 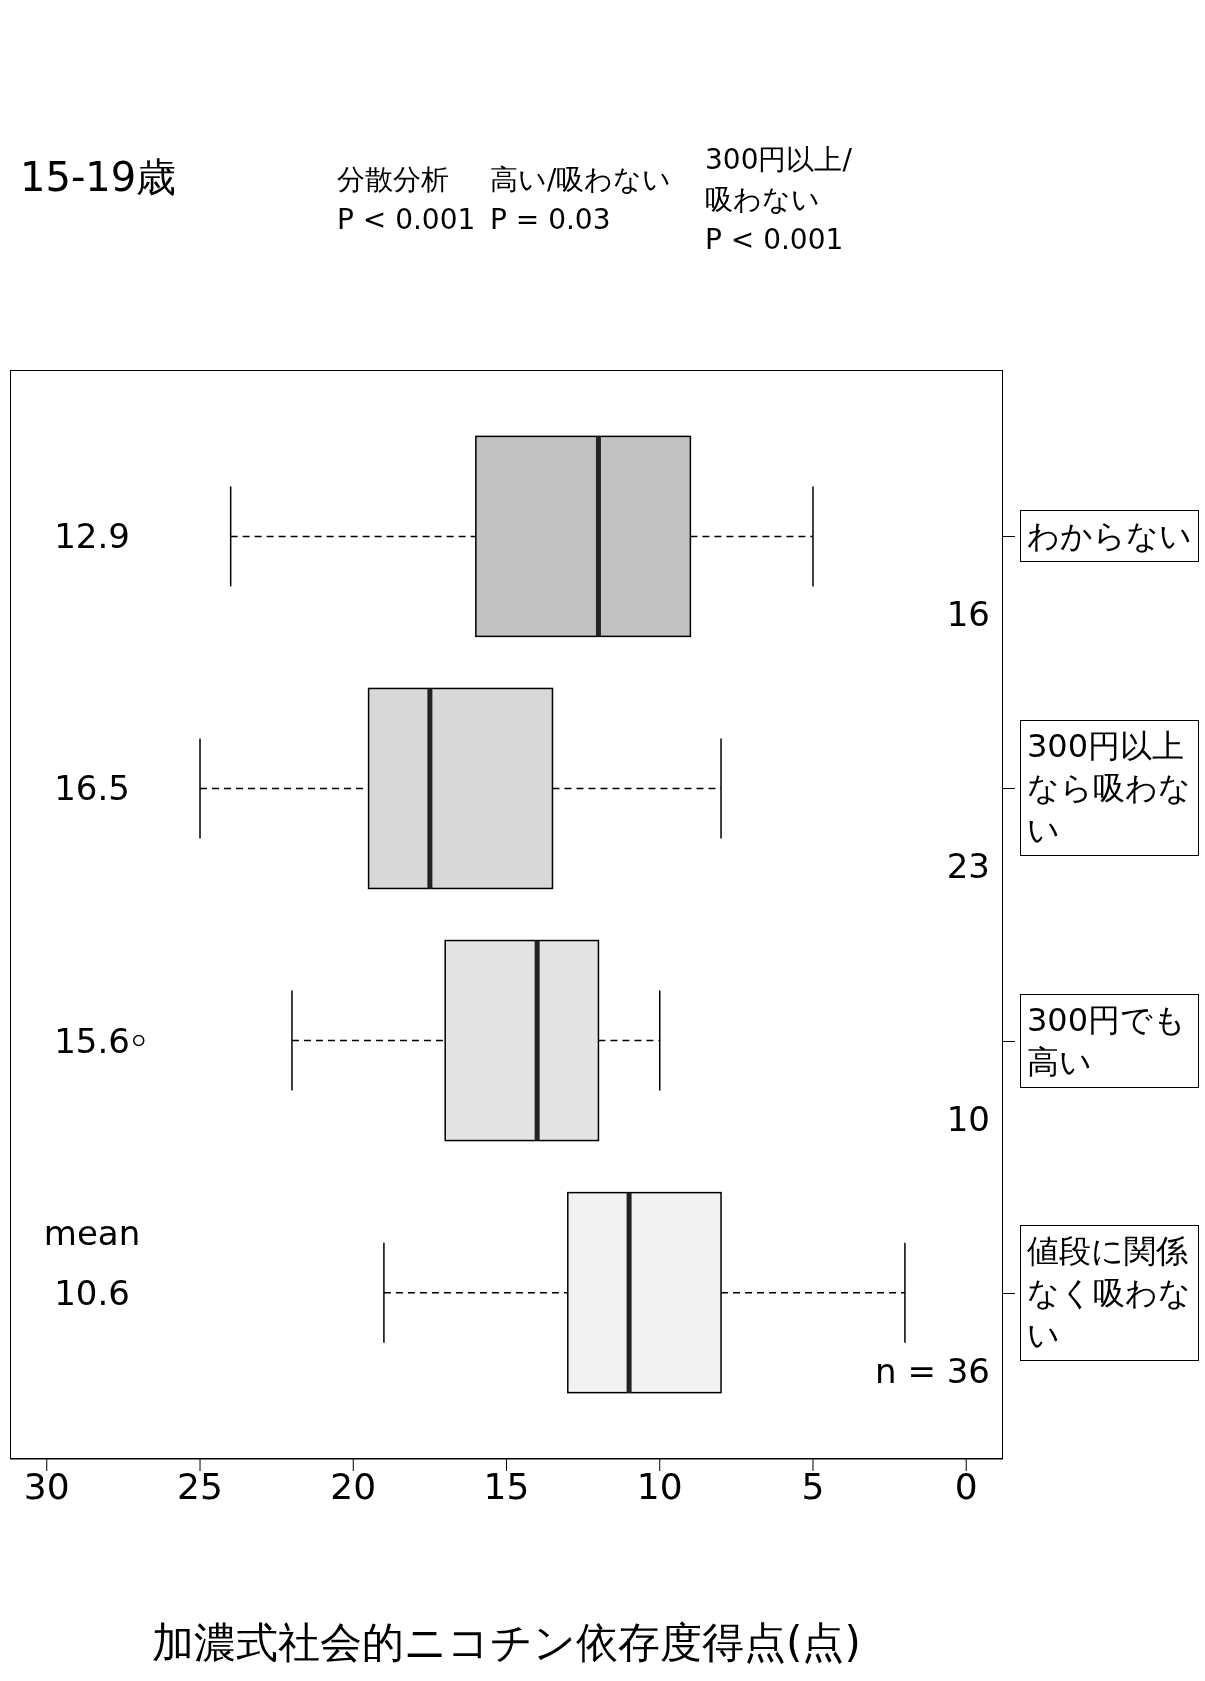 What do you see at coordinates (200, 1486) in the screenshot?
I see `x-tick-label: 25` at bounding box center [200, 1486].